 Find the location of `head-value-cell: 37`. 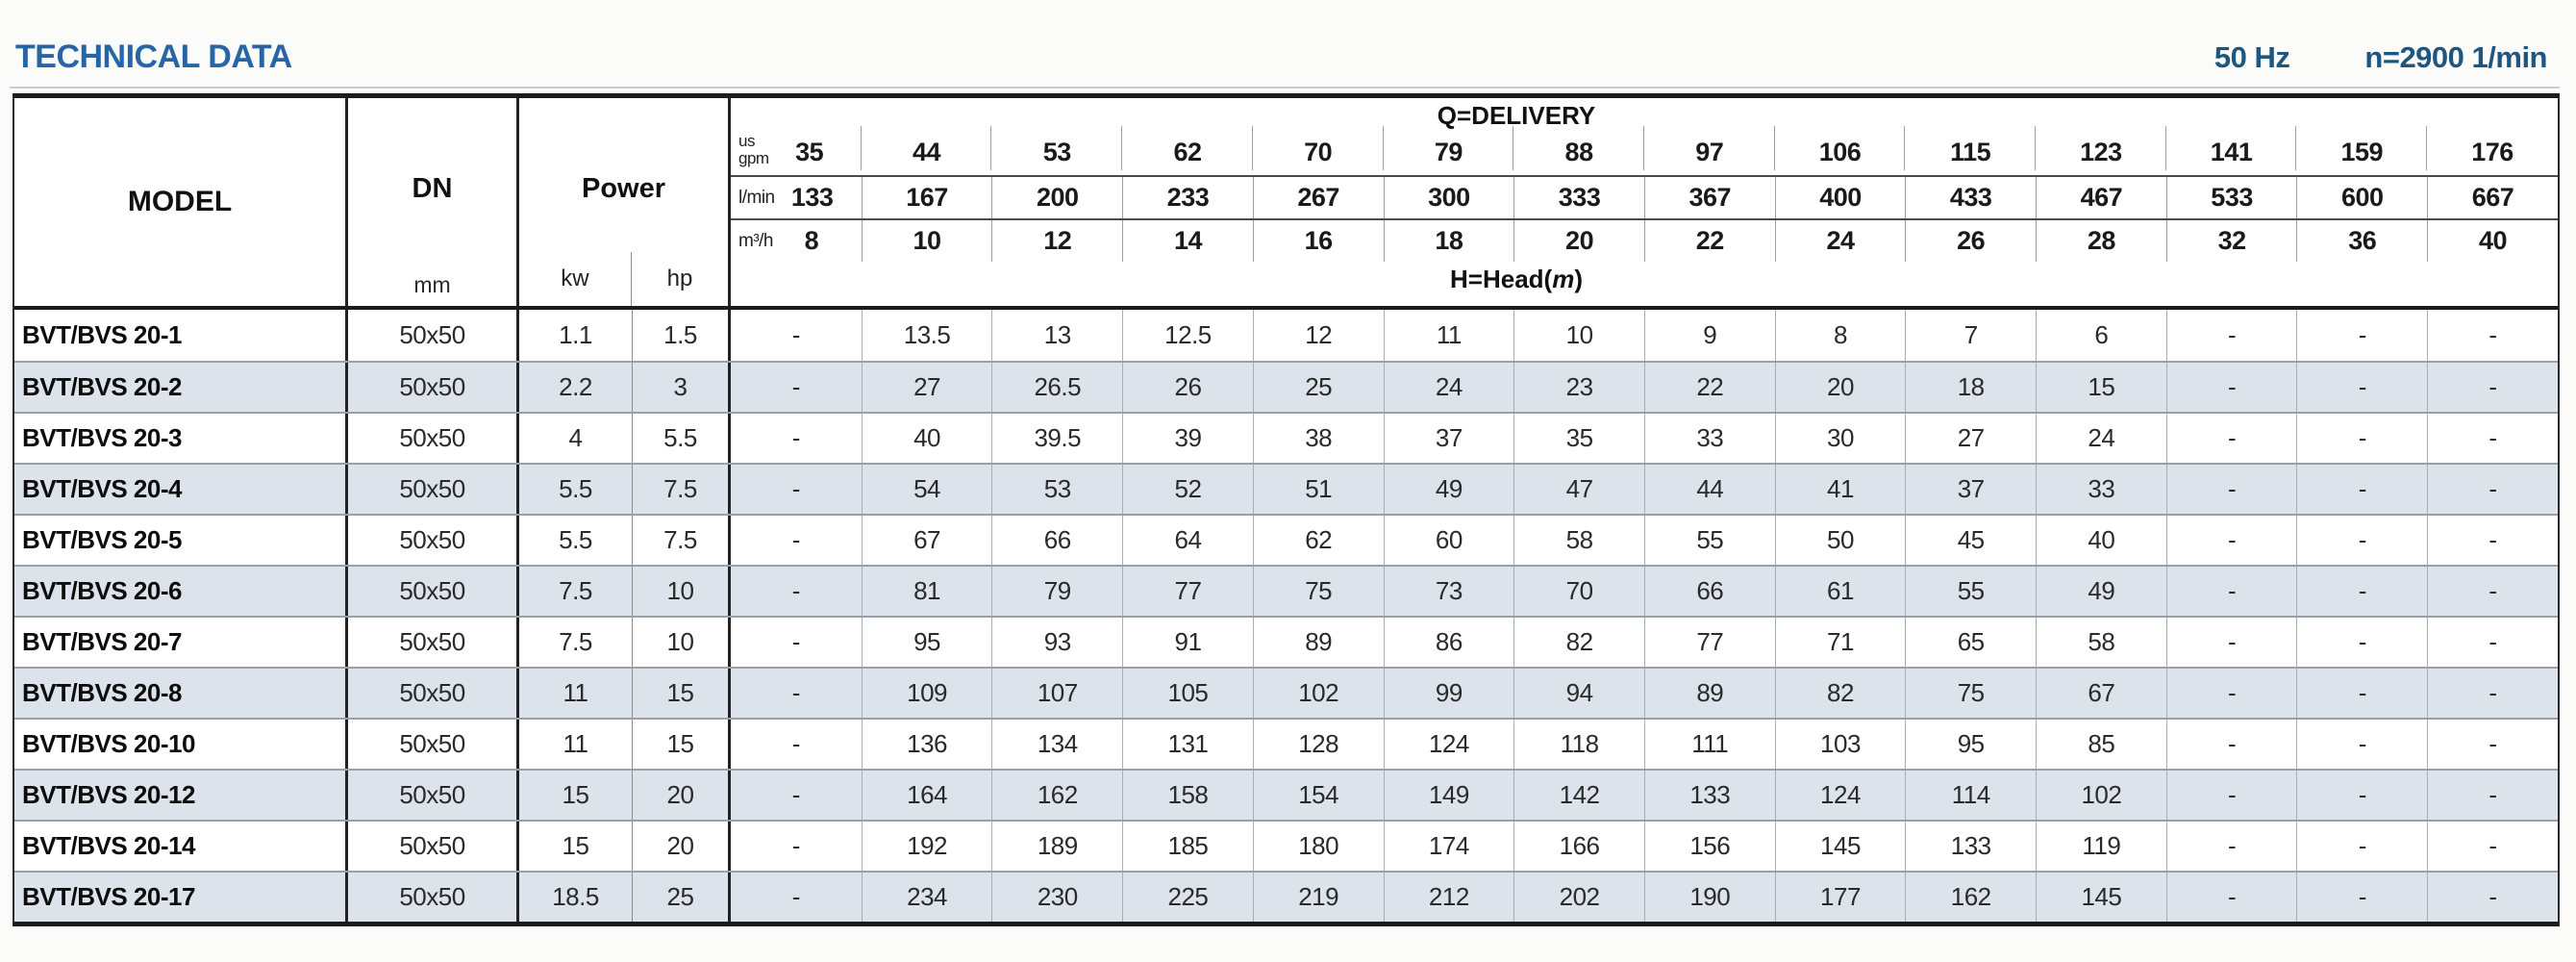

head-value-cell: 37 is located at coordinates (1970, 489).